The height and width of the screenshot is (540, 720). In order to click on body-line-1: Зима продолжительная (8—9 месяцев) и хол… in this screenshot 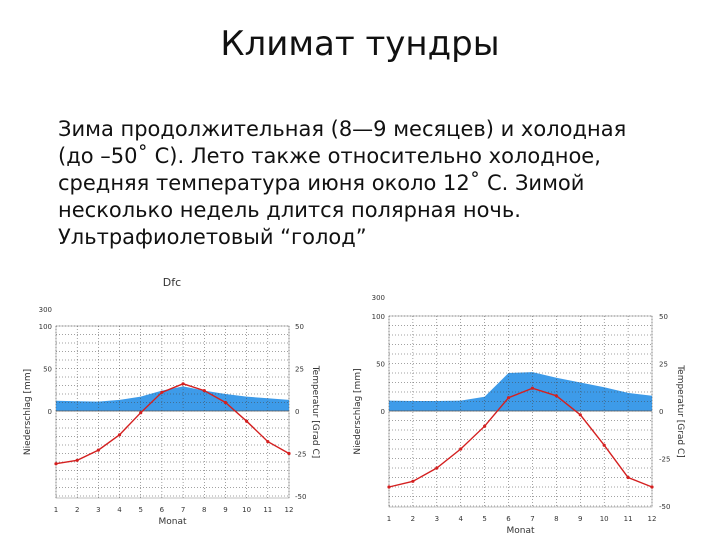, I will do `click(342, 129)`.